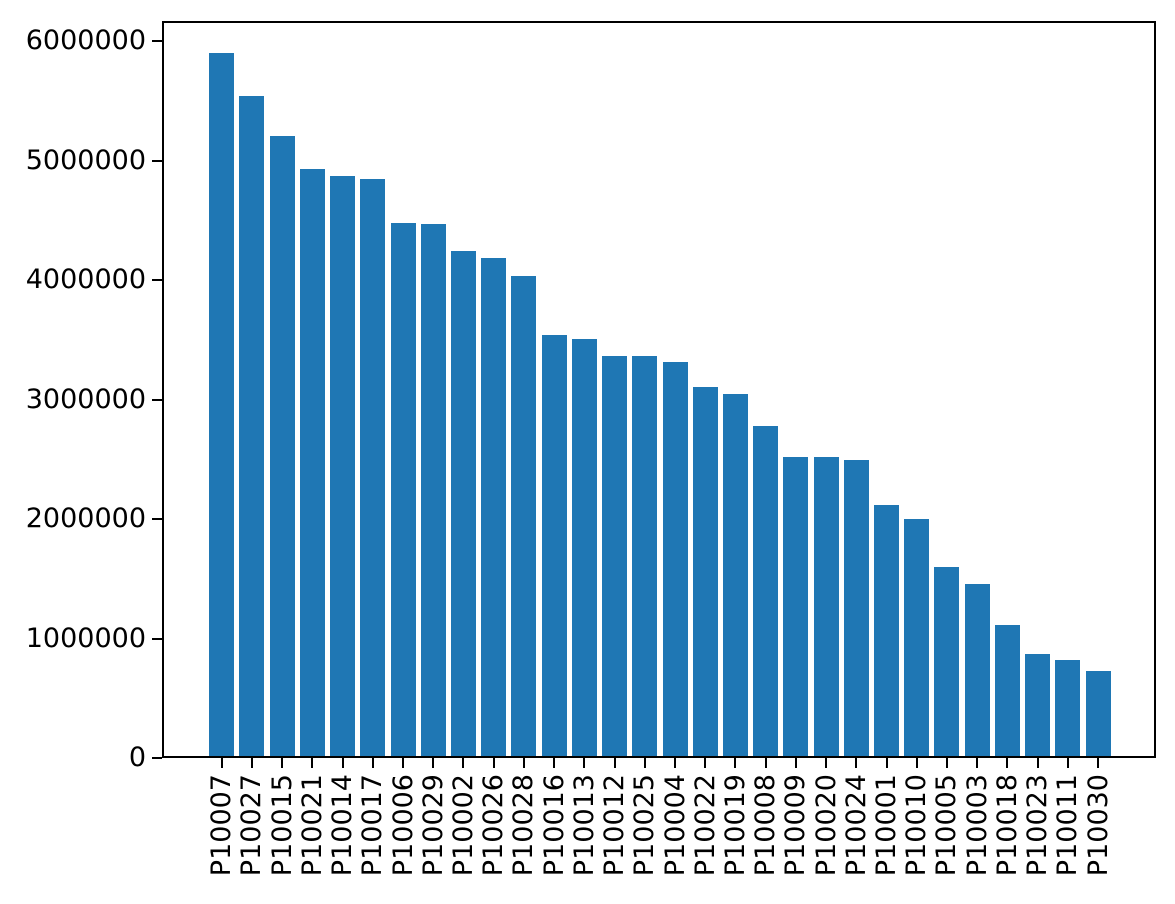 The height and width of the screenshot is (904, 1175). Describe the element at coordinates (312, 825) in the screenshot. I see `x-tick-label: P10021` at that location.